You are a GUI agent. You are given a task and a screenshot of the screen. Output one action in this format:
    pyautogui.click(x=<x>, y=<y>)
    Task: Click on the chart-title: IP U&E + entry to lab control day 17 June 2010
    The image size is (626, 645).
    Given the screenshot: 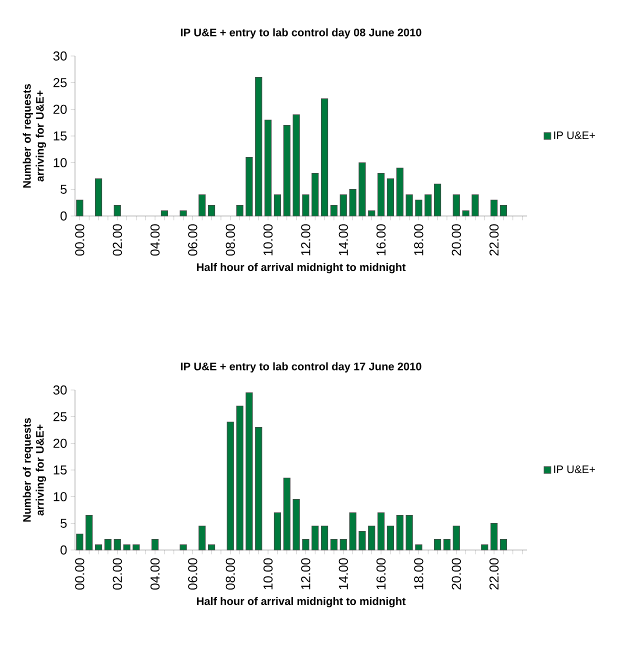 What is the action you would take?
    pyautogui.click(x=301, y=367)
    